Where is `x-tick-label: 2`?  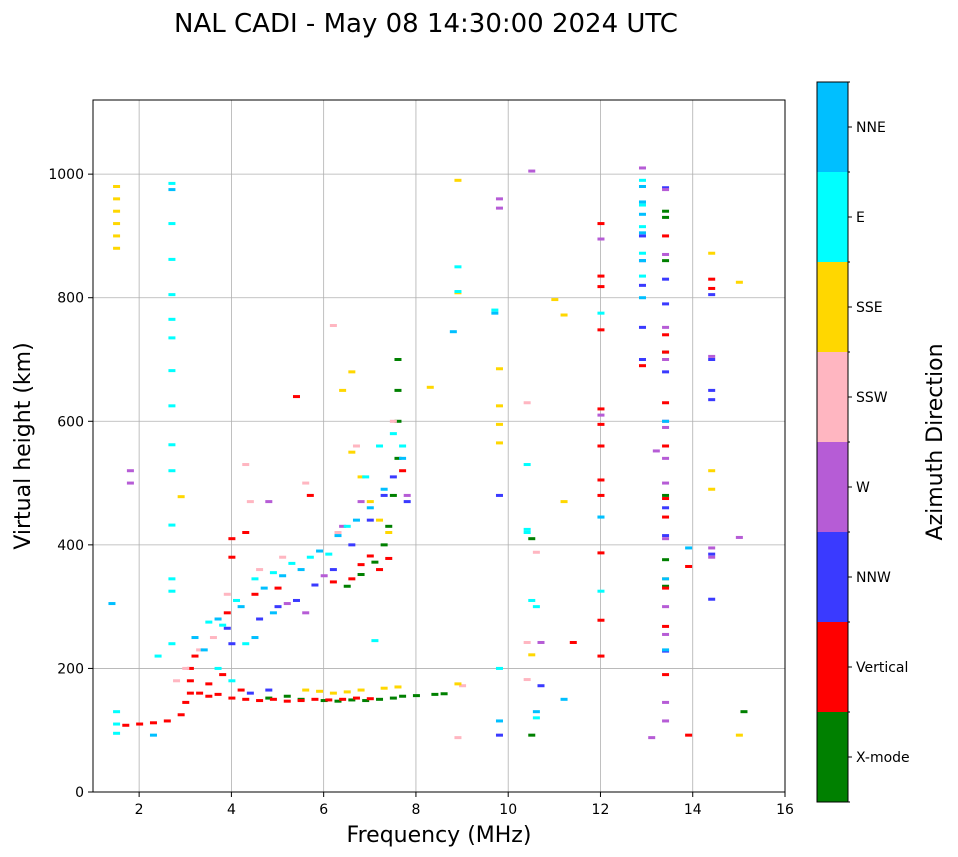
x-tick-label: 2 is located at coordinates (139, 810).